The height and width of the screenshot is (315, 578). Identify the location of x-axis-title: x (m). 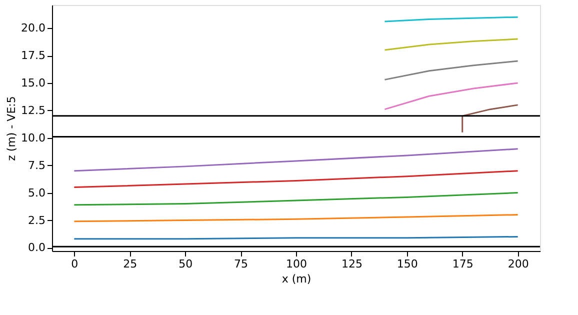
(297, 279).